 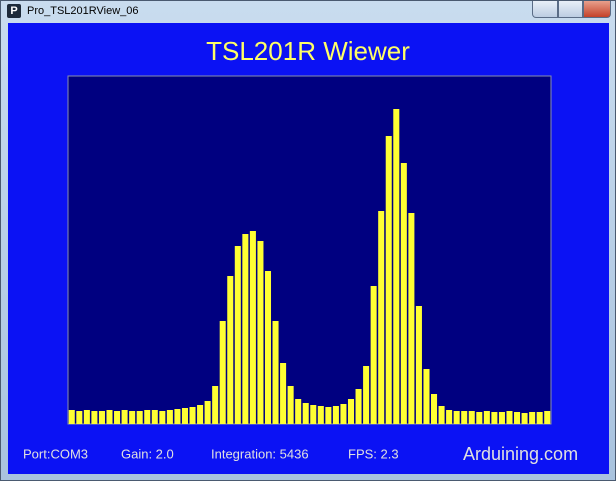 What do you see at coordinates (147, 453) in the screenshot?
I see `gain-label: Gain: 2.0` at bounding box center [147, 453].